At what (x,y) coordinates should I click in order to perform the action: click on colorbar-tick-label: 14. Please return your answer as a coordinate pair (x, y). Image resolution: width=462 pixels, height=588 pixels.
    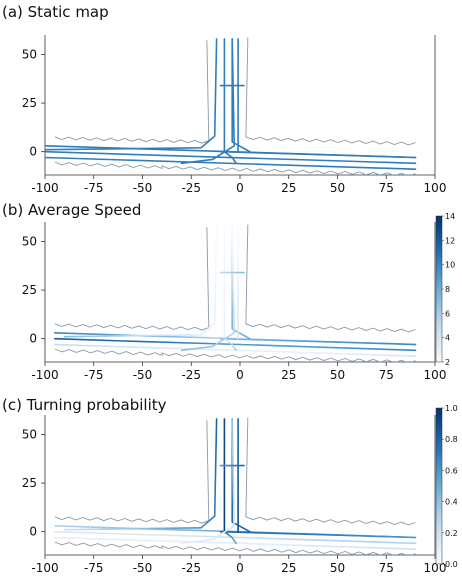
    Looking at the image, I should click on (450, 216).